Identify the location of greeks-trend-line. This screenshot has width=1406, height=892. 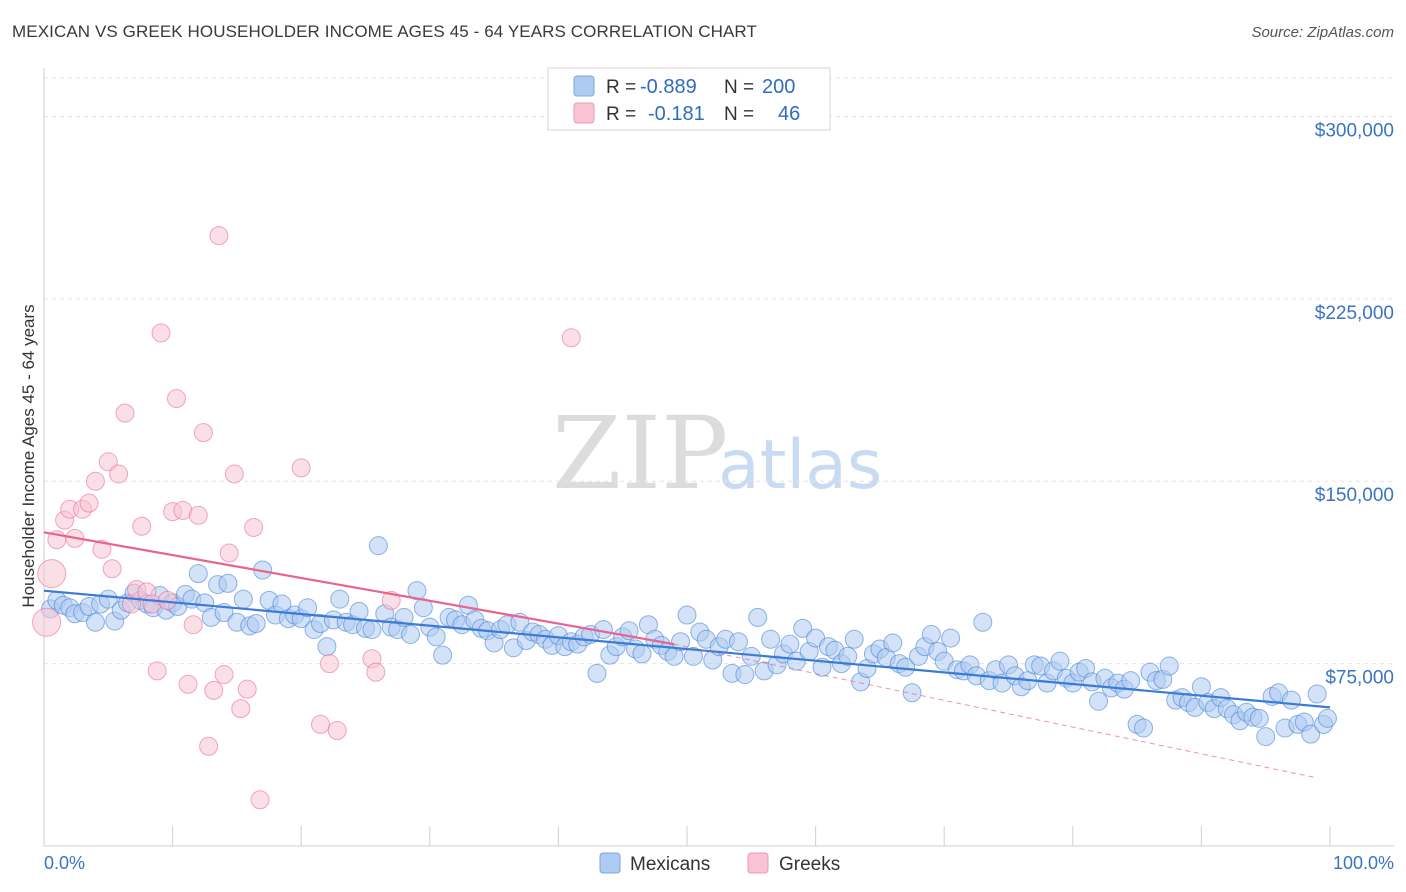
(359, 588).